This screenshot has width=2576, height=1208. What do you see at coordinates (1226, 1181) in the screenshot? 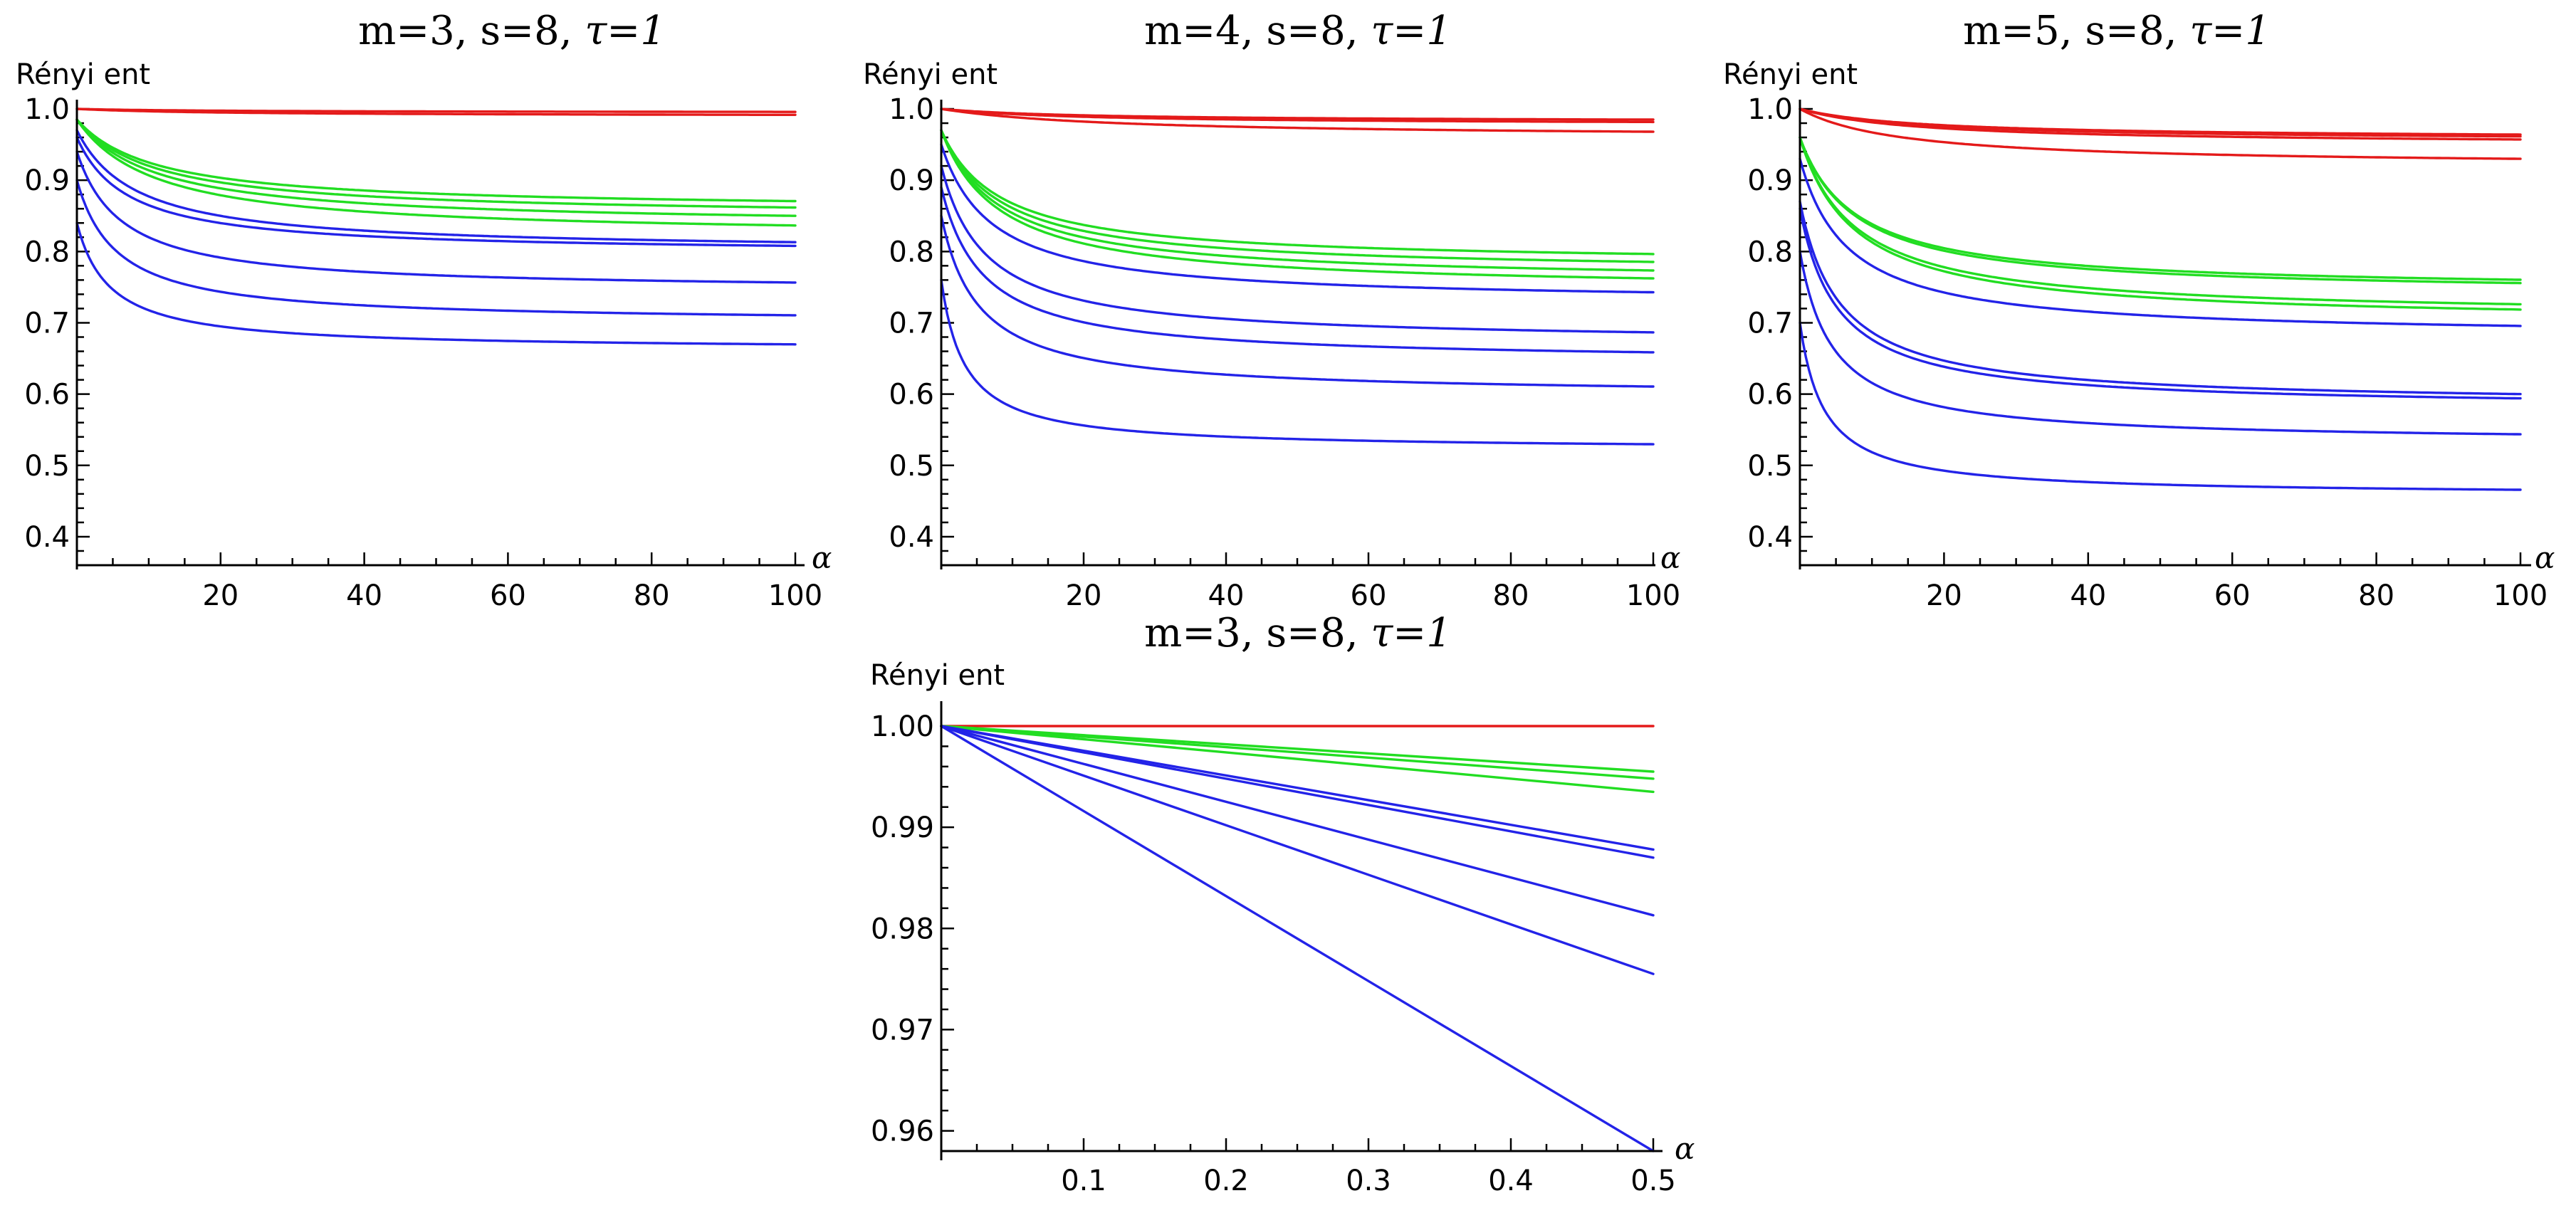
I see `x-tick-label: 0.2` at bounding box center [1226, 1181].